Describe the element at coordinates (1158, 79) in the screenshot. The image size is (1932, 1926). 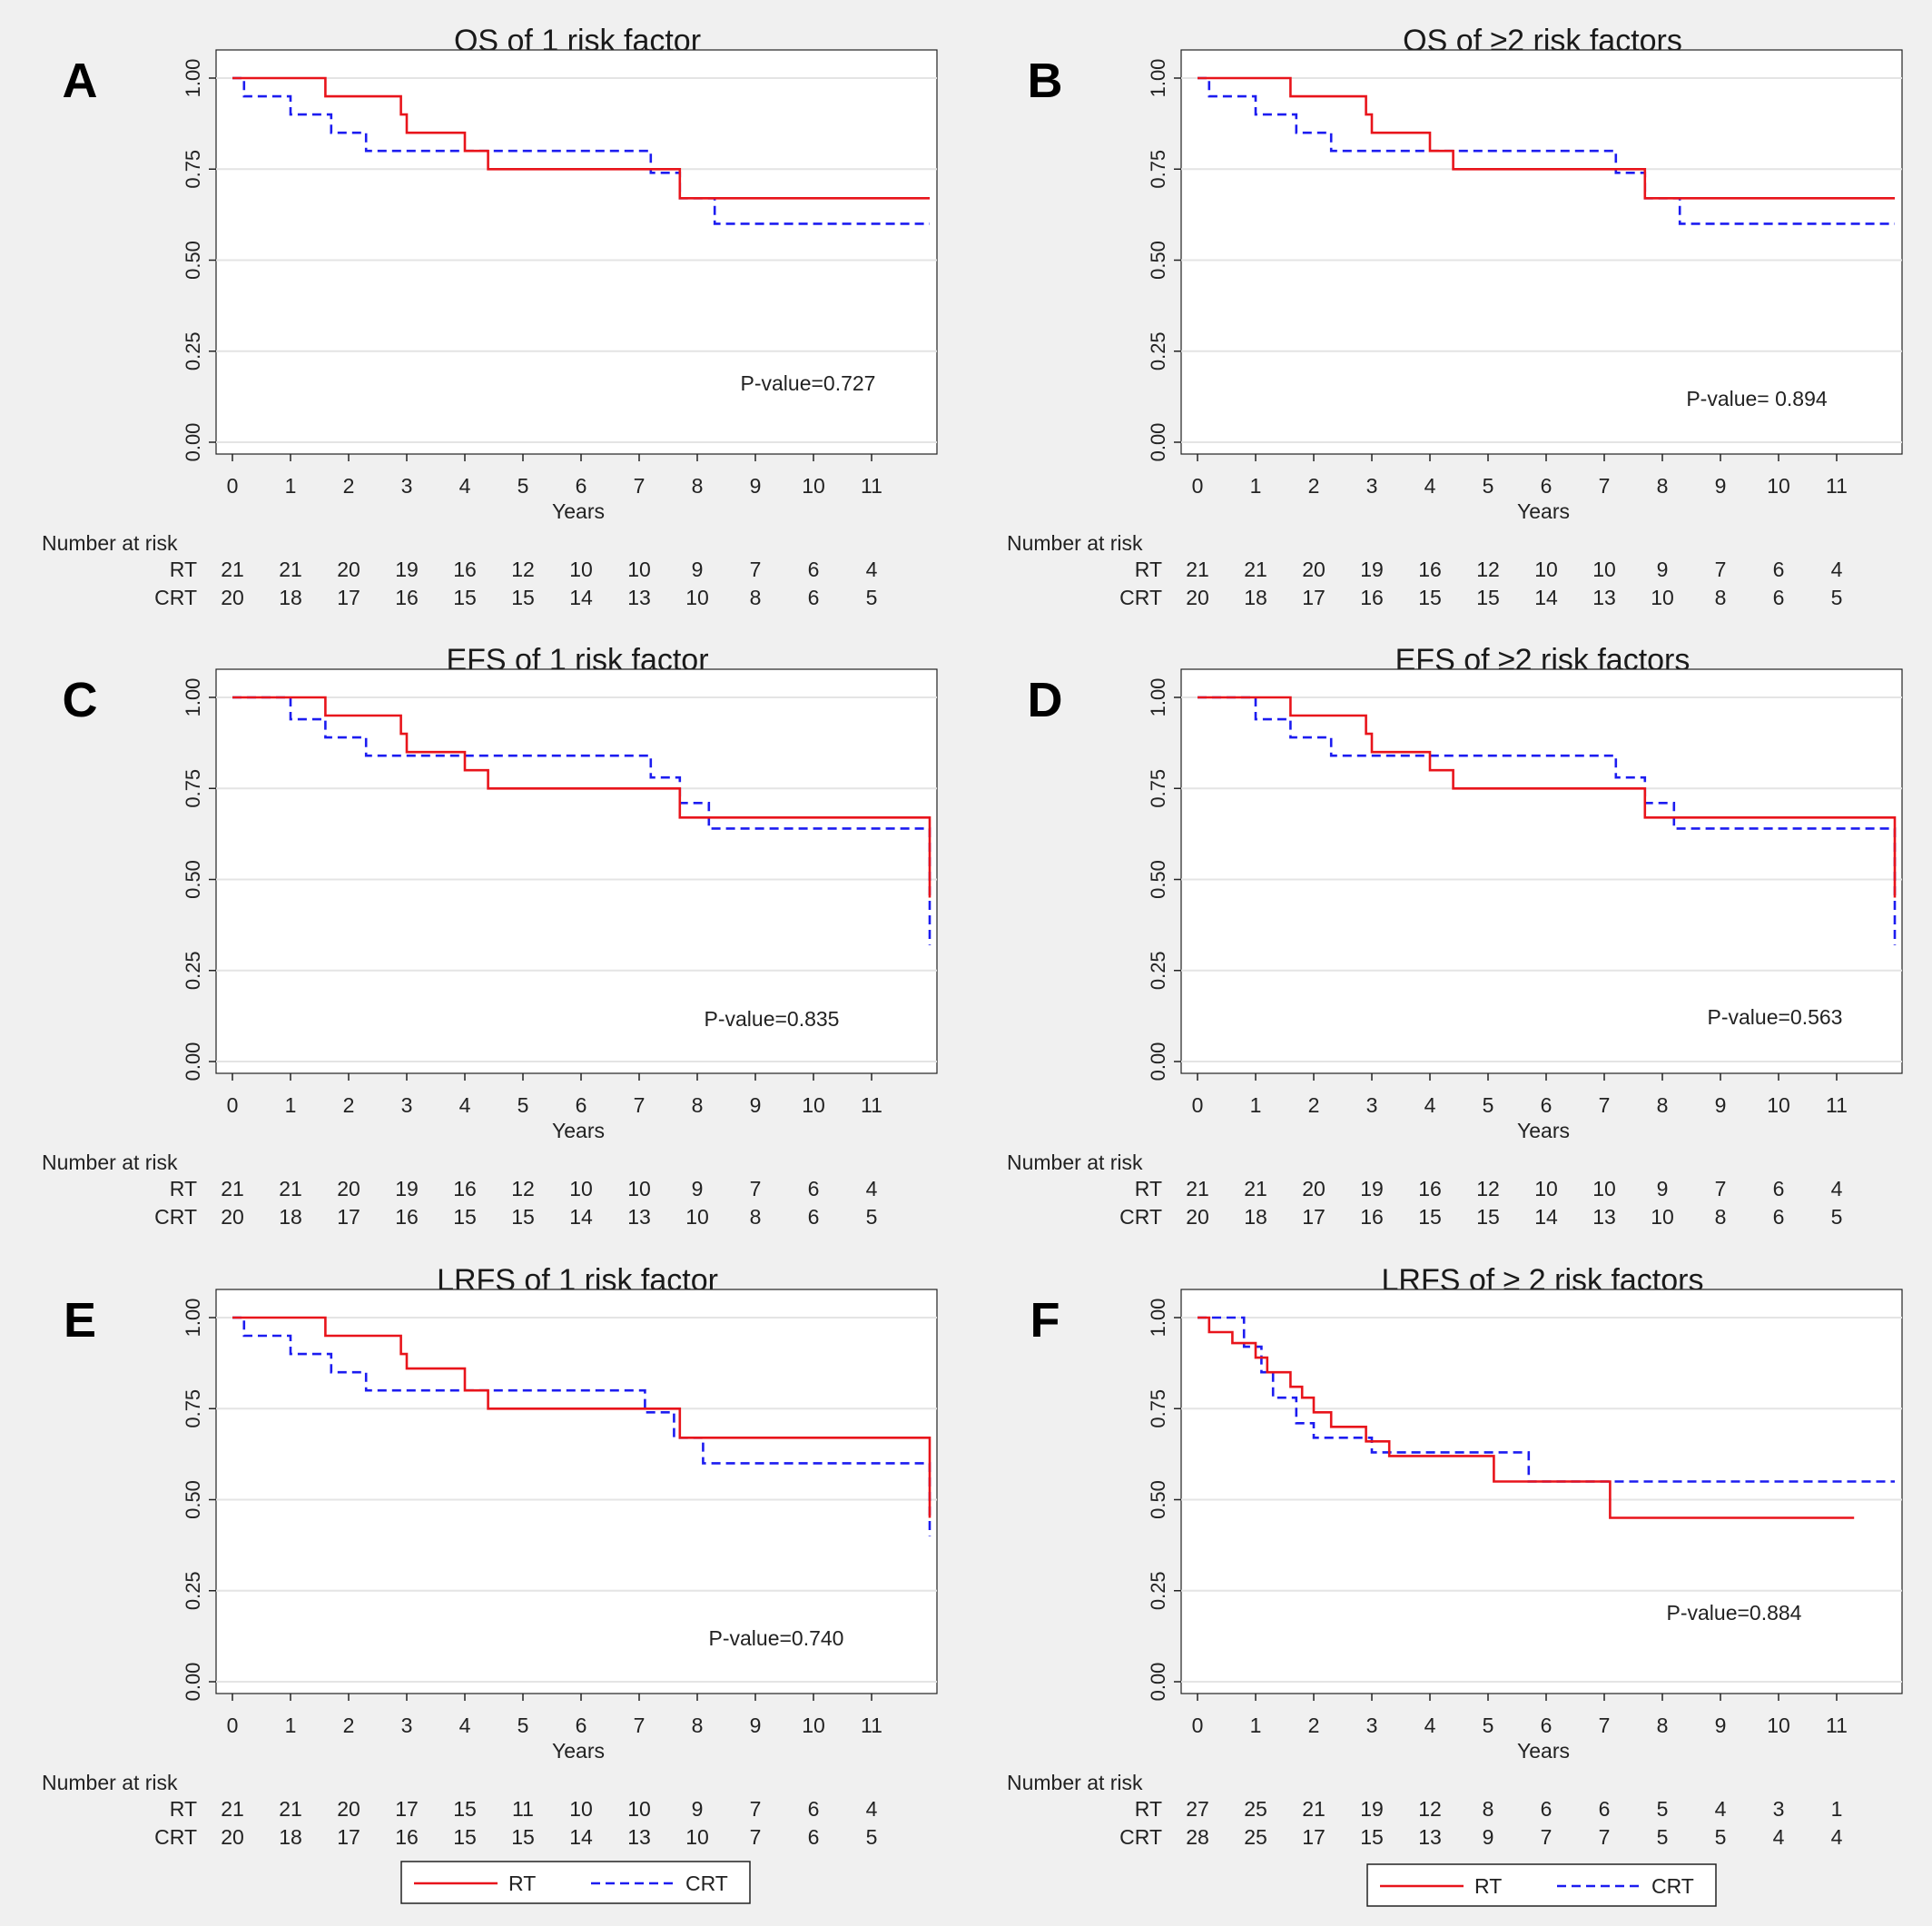
I see `y-tick-label: 1.00` at that location.